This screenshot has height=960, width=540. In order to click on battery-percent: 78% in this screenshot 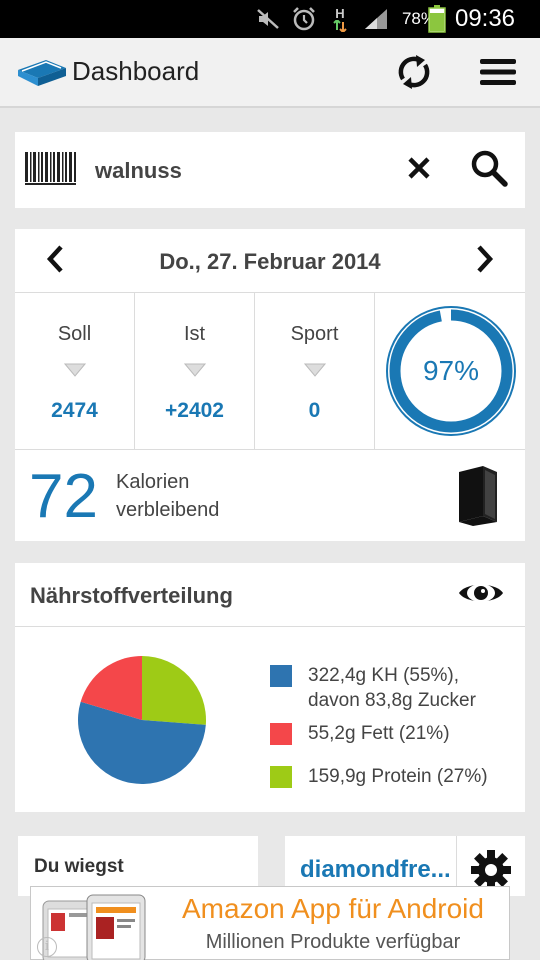, I will do `click(418, 18)`.